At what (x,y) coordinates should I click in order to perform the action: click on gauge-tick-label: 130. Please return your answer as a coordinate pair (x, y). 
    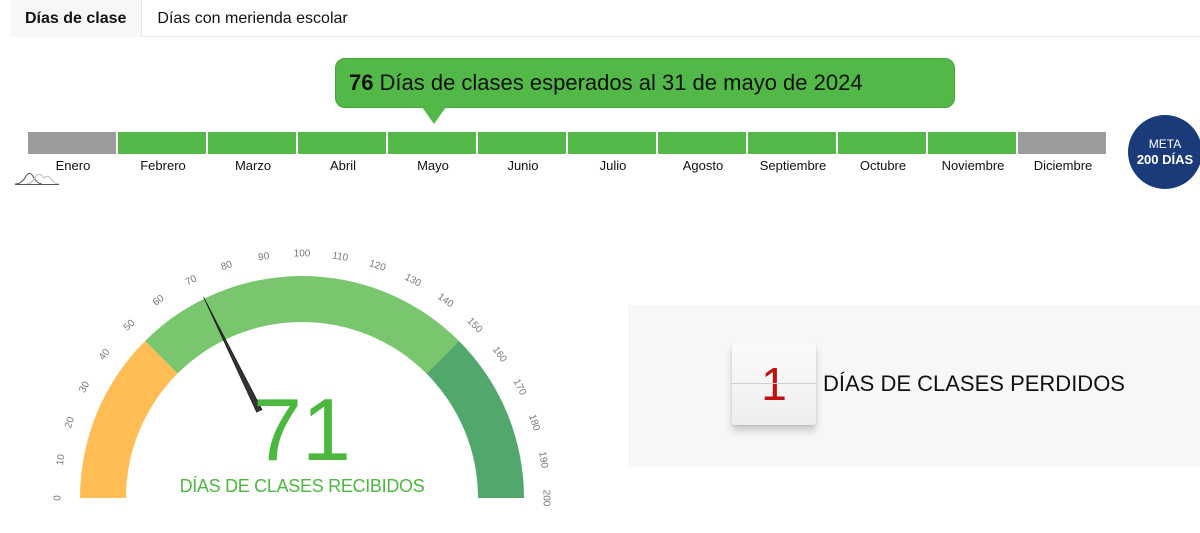
    Looking at the image, I should click on (413, 281).